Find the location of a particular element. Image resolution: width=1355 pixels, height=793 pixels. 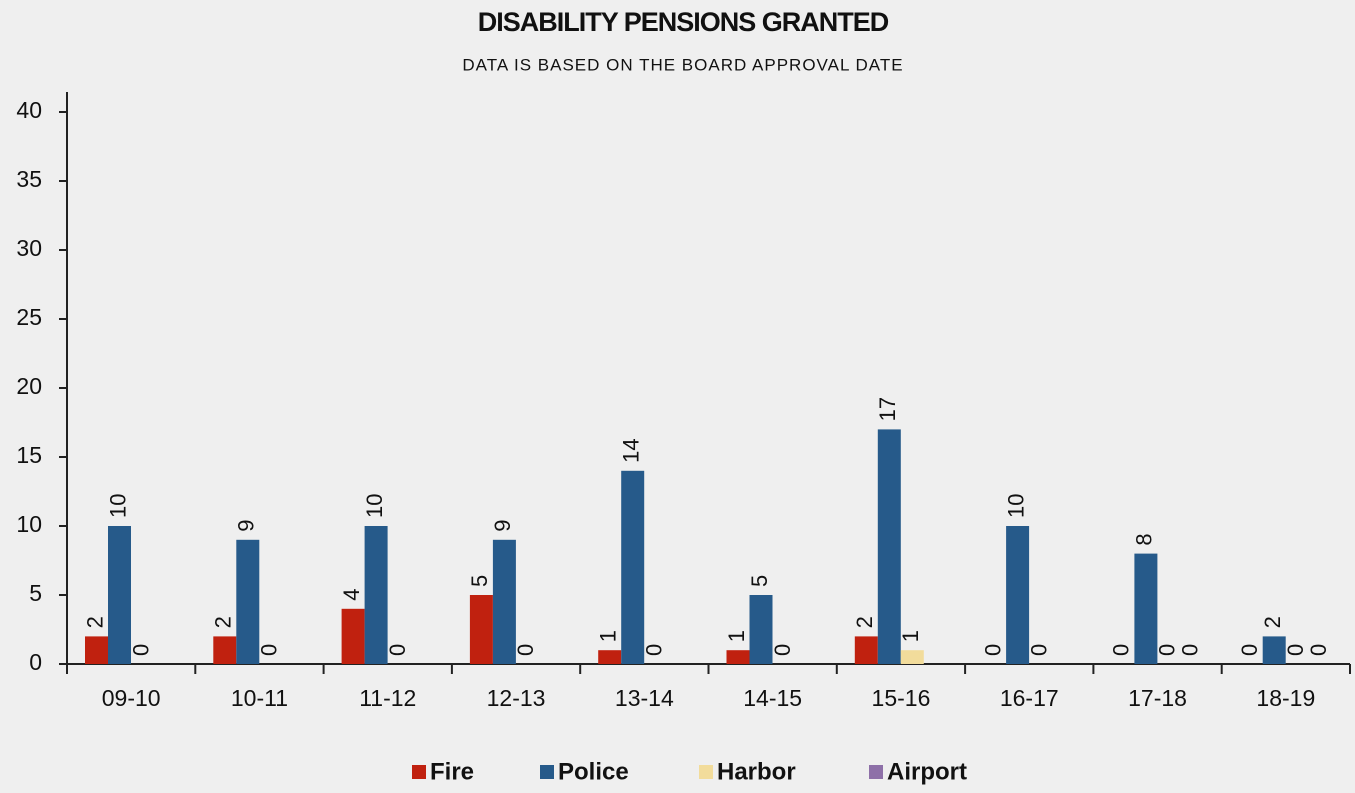

x-tick-label: 14-15 is located at coordinates (772, 698).